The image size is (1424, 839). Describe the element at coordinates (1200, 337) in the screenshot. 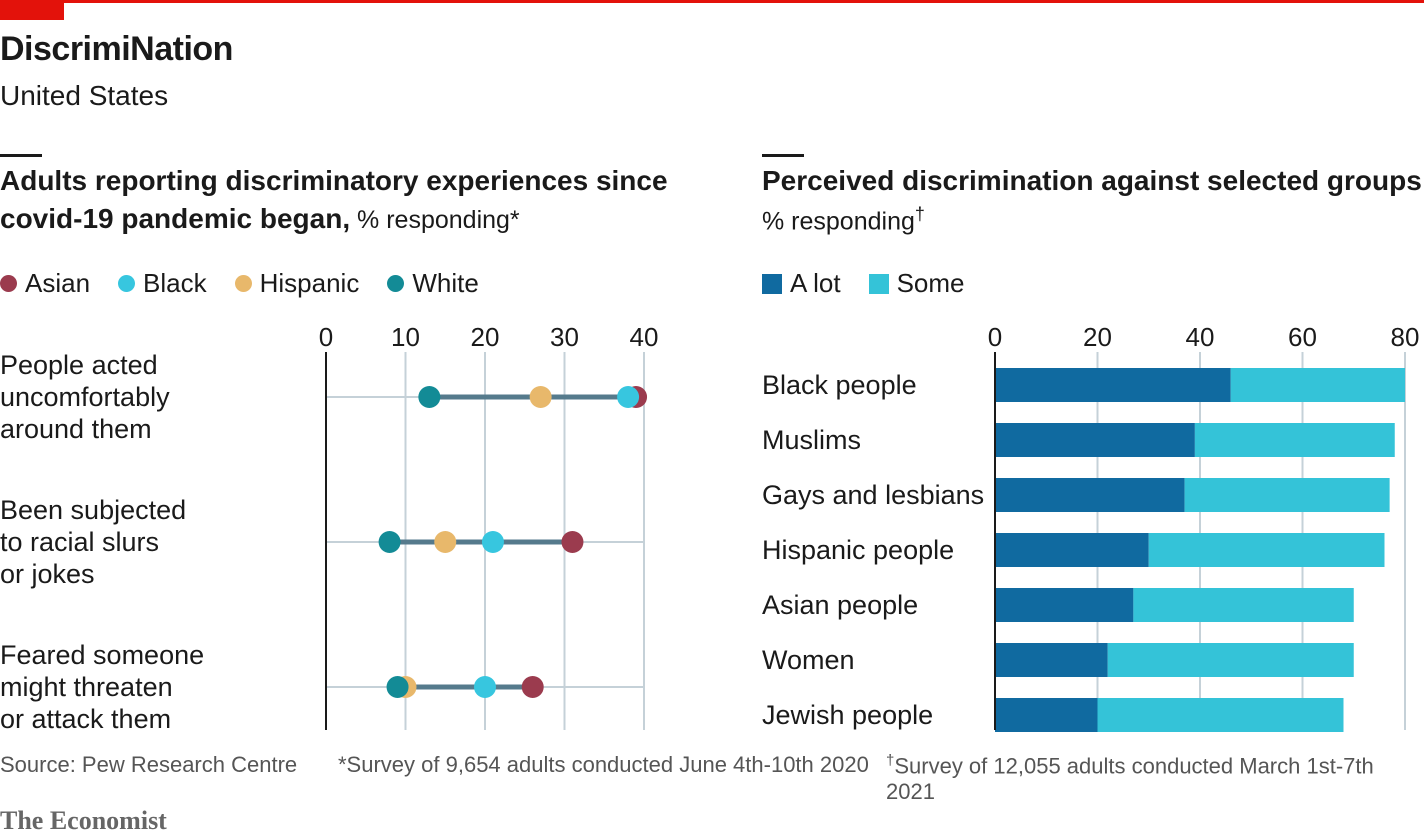

I see `right-tick-label-x: 40` at that location.